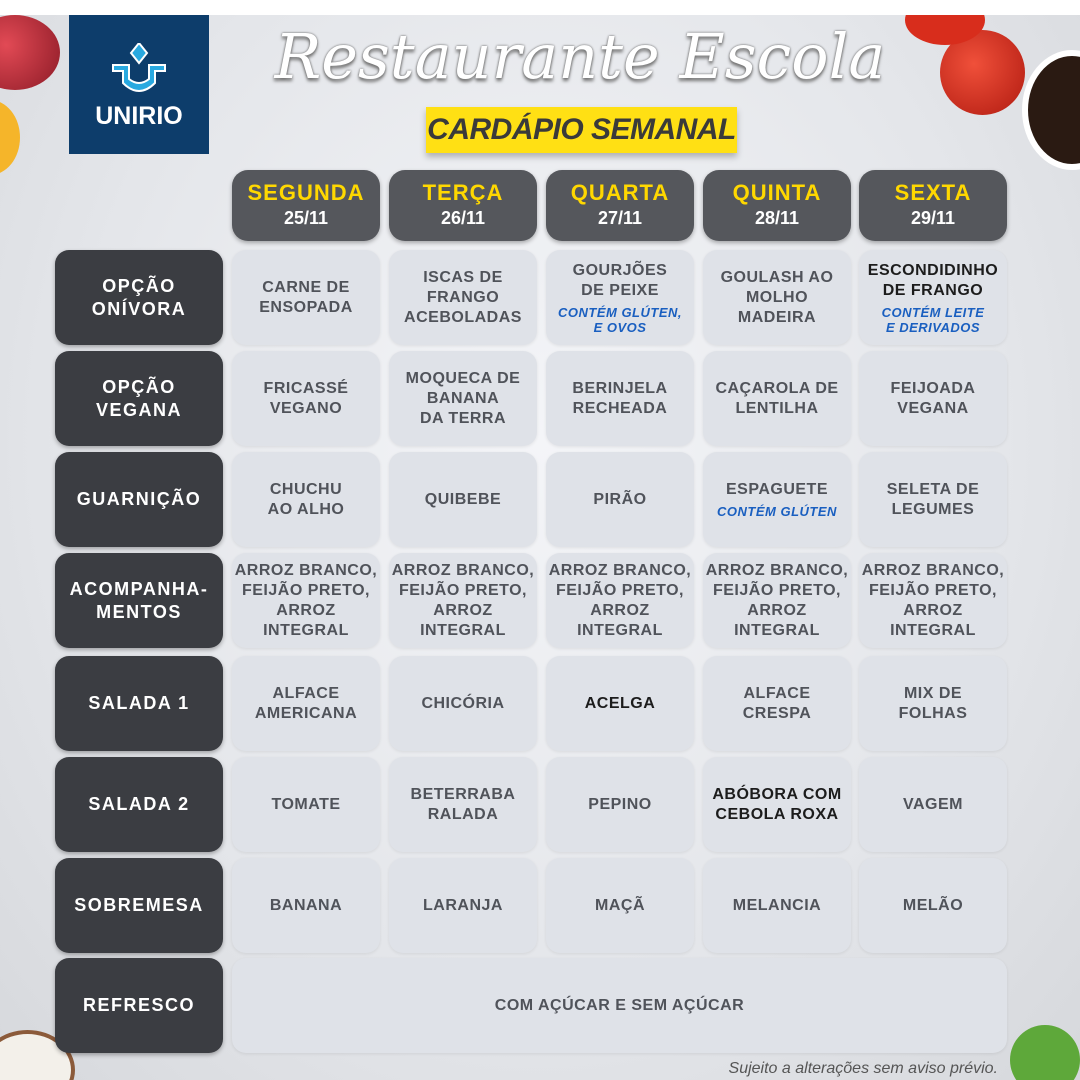 Image resolution: width=1080 pixels, height=1080 pixels. I want to click on day-date: 25/11, so click(306, 218).